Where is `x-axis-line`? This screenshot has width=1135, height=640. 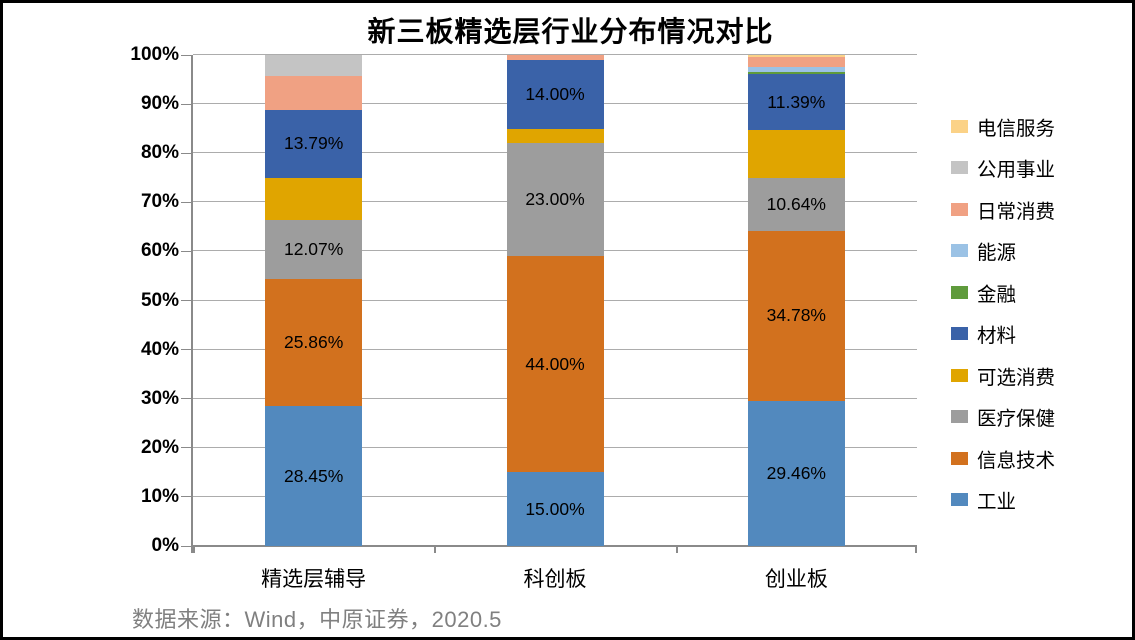 x-axis-line is located at coordinates (555, 546).